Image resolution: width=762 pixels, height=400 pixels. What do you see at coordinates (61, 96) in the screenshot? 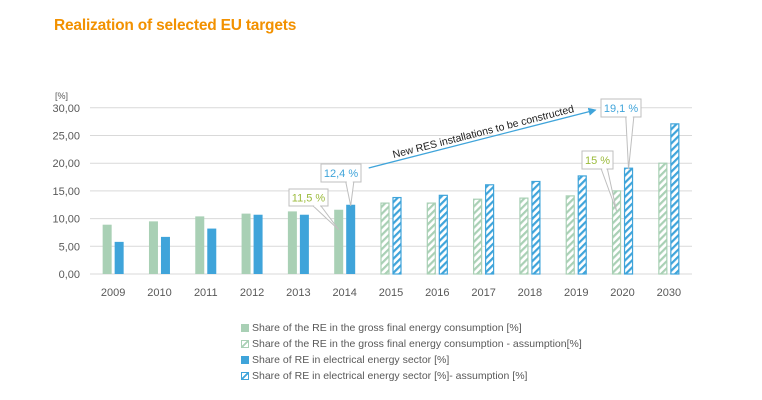
I see `y-axis-unit-label: [%]` at bounding box center [61, 96].